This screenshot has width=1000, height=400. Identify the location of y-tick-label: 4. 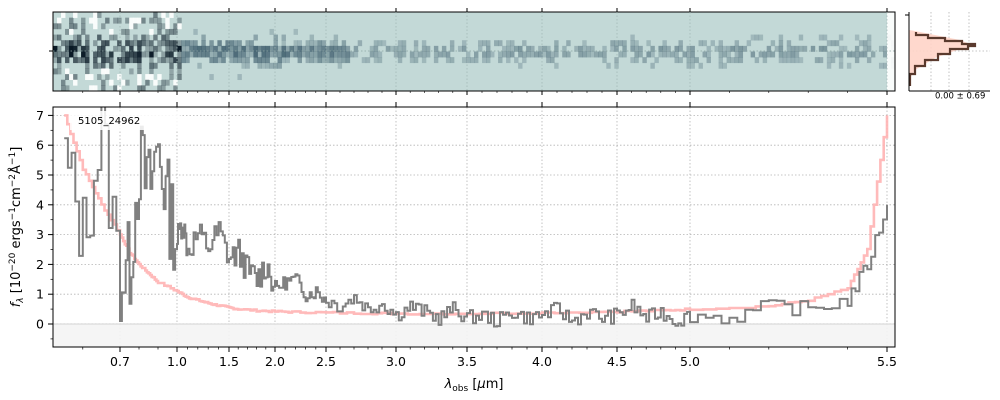
(40, 204).